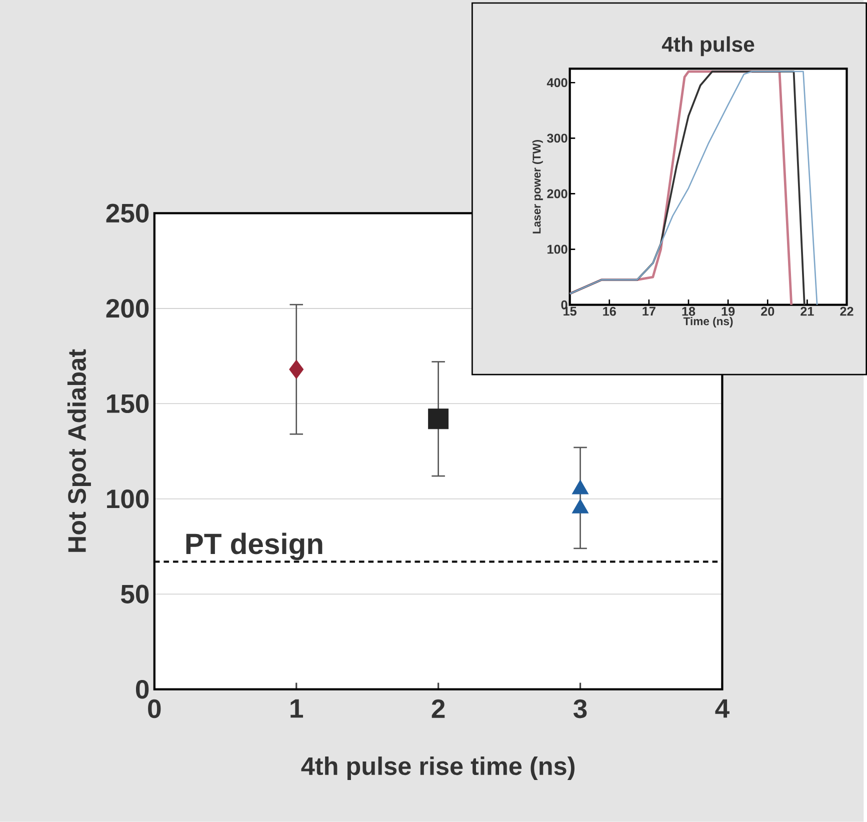  I want to click on x-tick-label: 16, so click(609, 311).